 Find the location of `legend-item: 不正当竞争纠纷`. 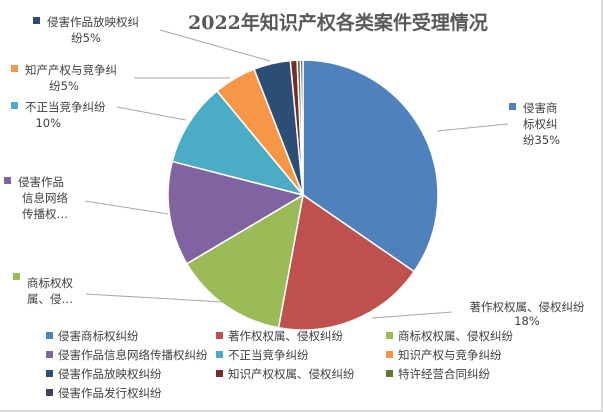

legend-item: 不正当竞争纠纷 is located at coordinates (301, 355).